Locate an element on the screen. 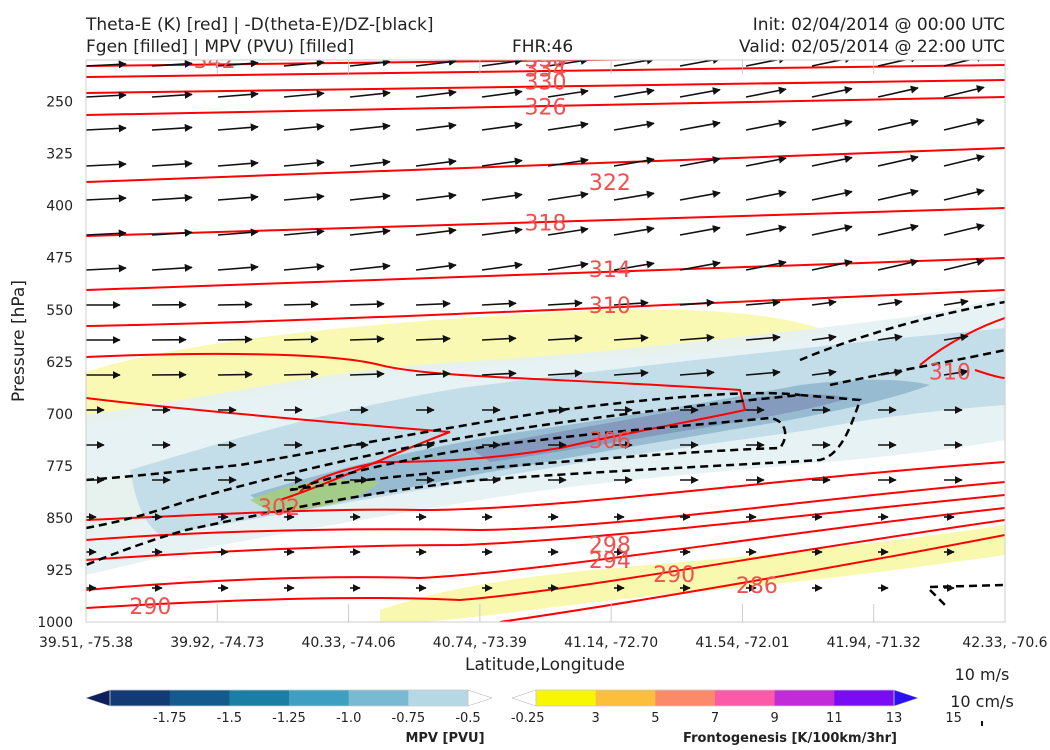 This screenshot has width=1050, height=750. colorbar-tick: 15 is located at coordinates (953, 718).